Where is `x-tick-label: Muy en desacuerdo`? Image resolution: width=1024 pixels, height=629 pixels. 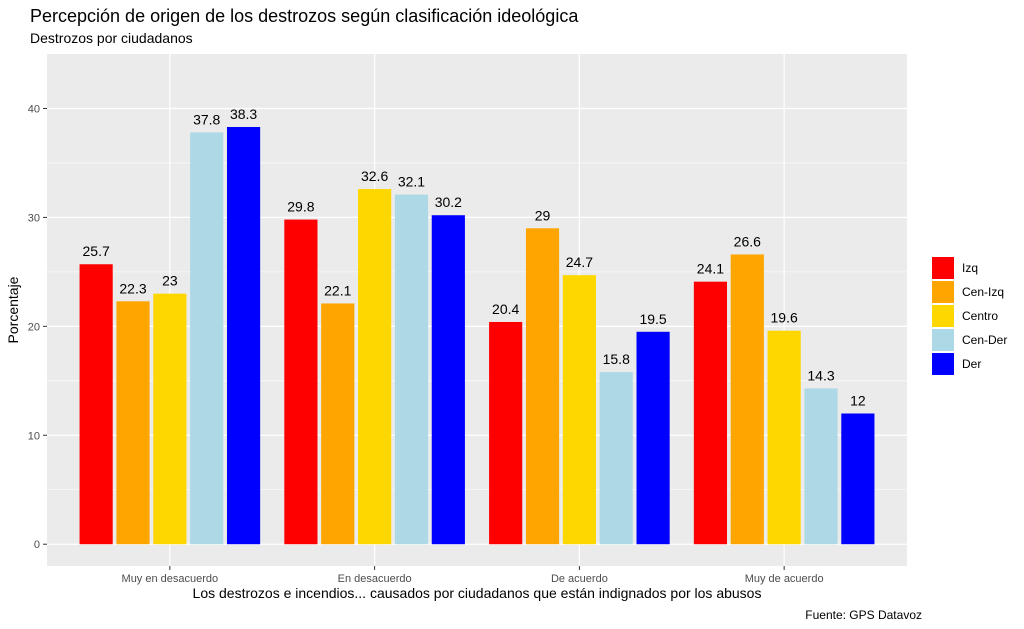
x-tick-label: Muy en desacuerdo is located at coordinates (170, 579).